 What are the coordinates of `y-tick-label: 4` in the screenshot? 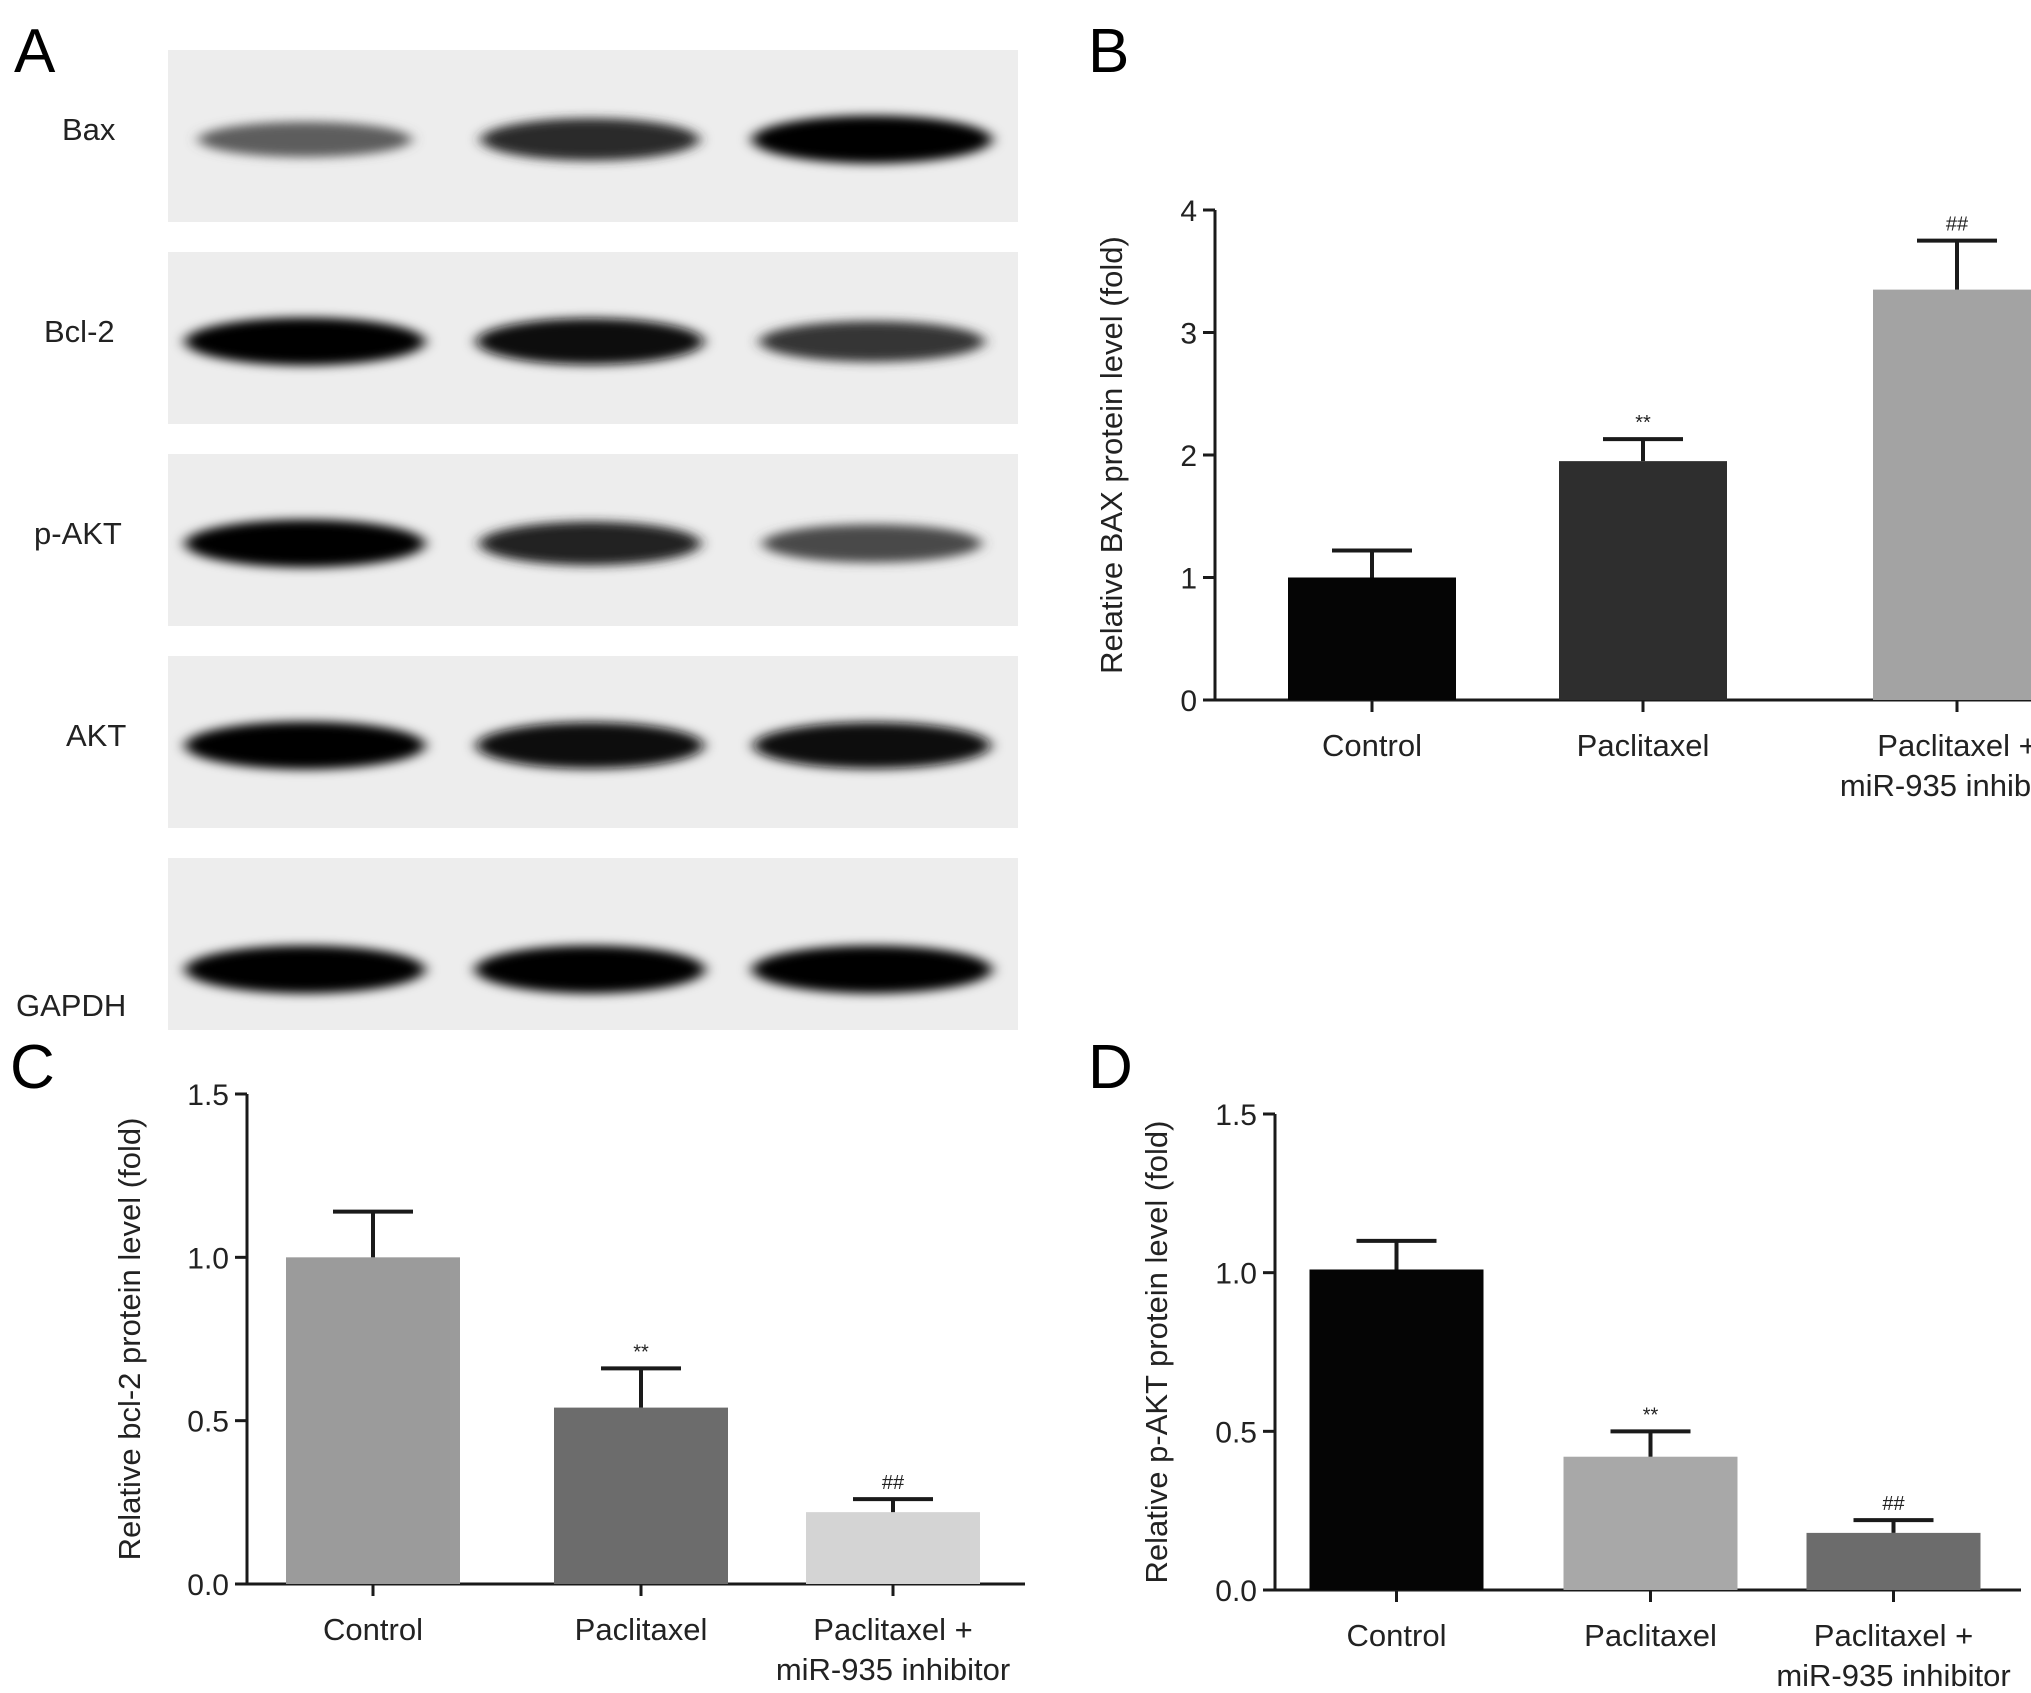 It's located at (1188, 211).